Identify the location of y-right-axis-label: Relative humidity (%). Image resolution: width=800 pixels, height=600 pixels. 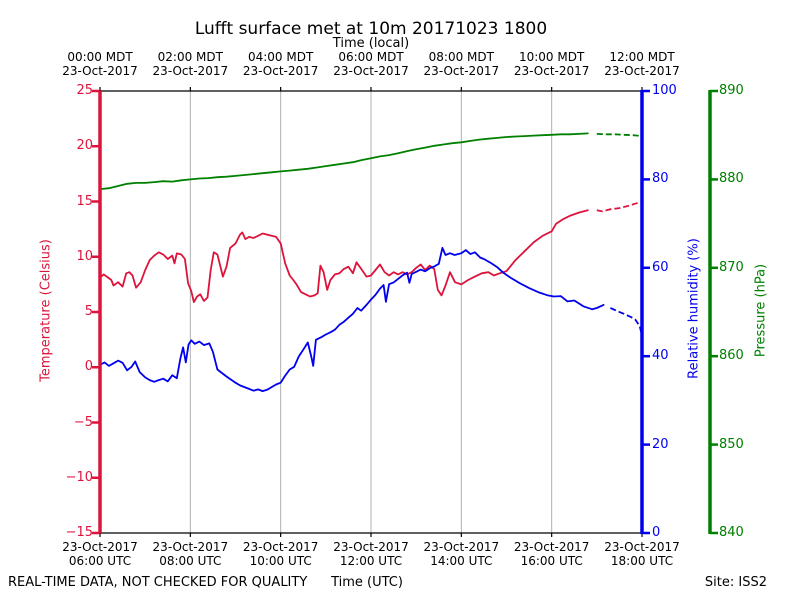
(694, 308).